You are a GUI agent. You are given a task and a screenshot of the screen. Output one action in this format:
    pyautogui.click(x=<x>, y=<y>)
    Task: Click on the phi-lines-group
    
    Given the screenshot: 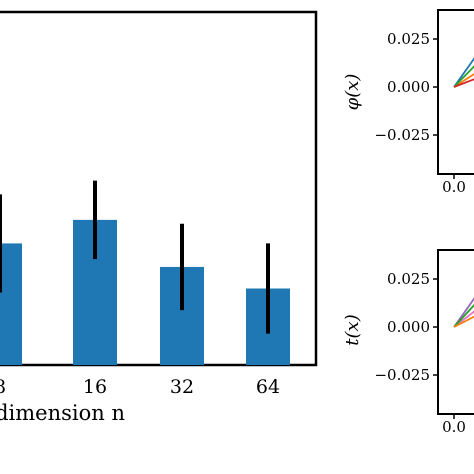 What is the action you would take?
    pyautogui.click(x=463, y=72)
    